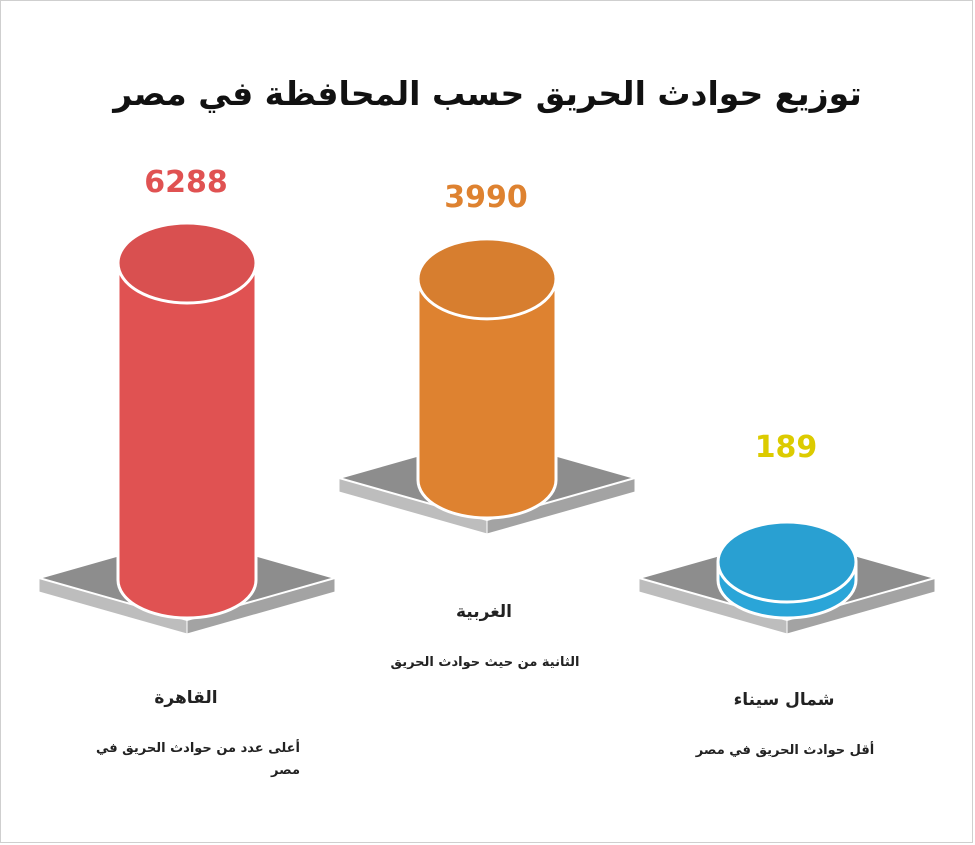 The height and width of the screenshot is (845, 975). What do you see at coordinates (487, 398) in the screenshot?
I see `bar-body-gharbia` at bounding box center [487, 398].